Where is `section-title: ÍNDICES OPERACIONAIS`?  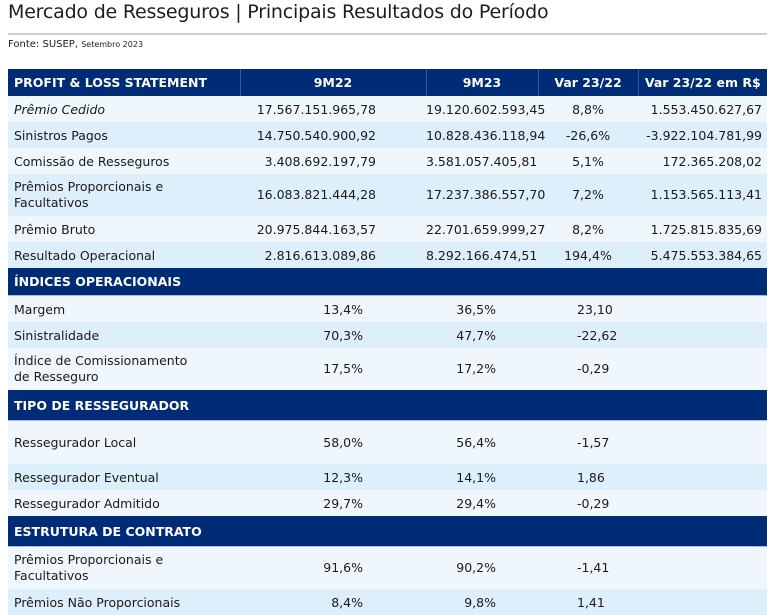
section-title: ÍNDICES OPERACIONAIS is located at coordinates (387, 282).